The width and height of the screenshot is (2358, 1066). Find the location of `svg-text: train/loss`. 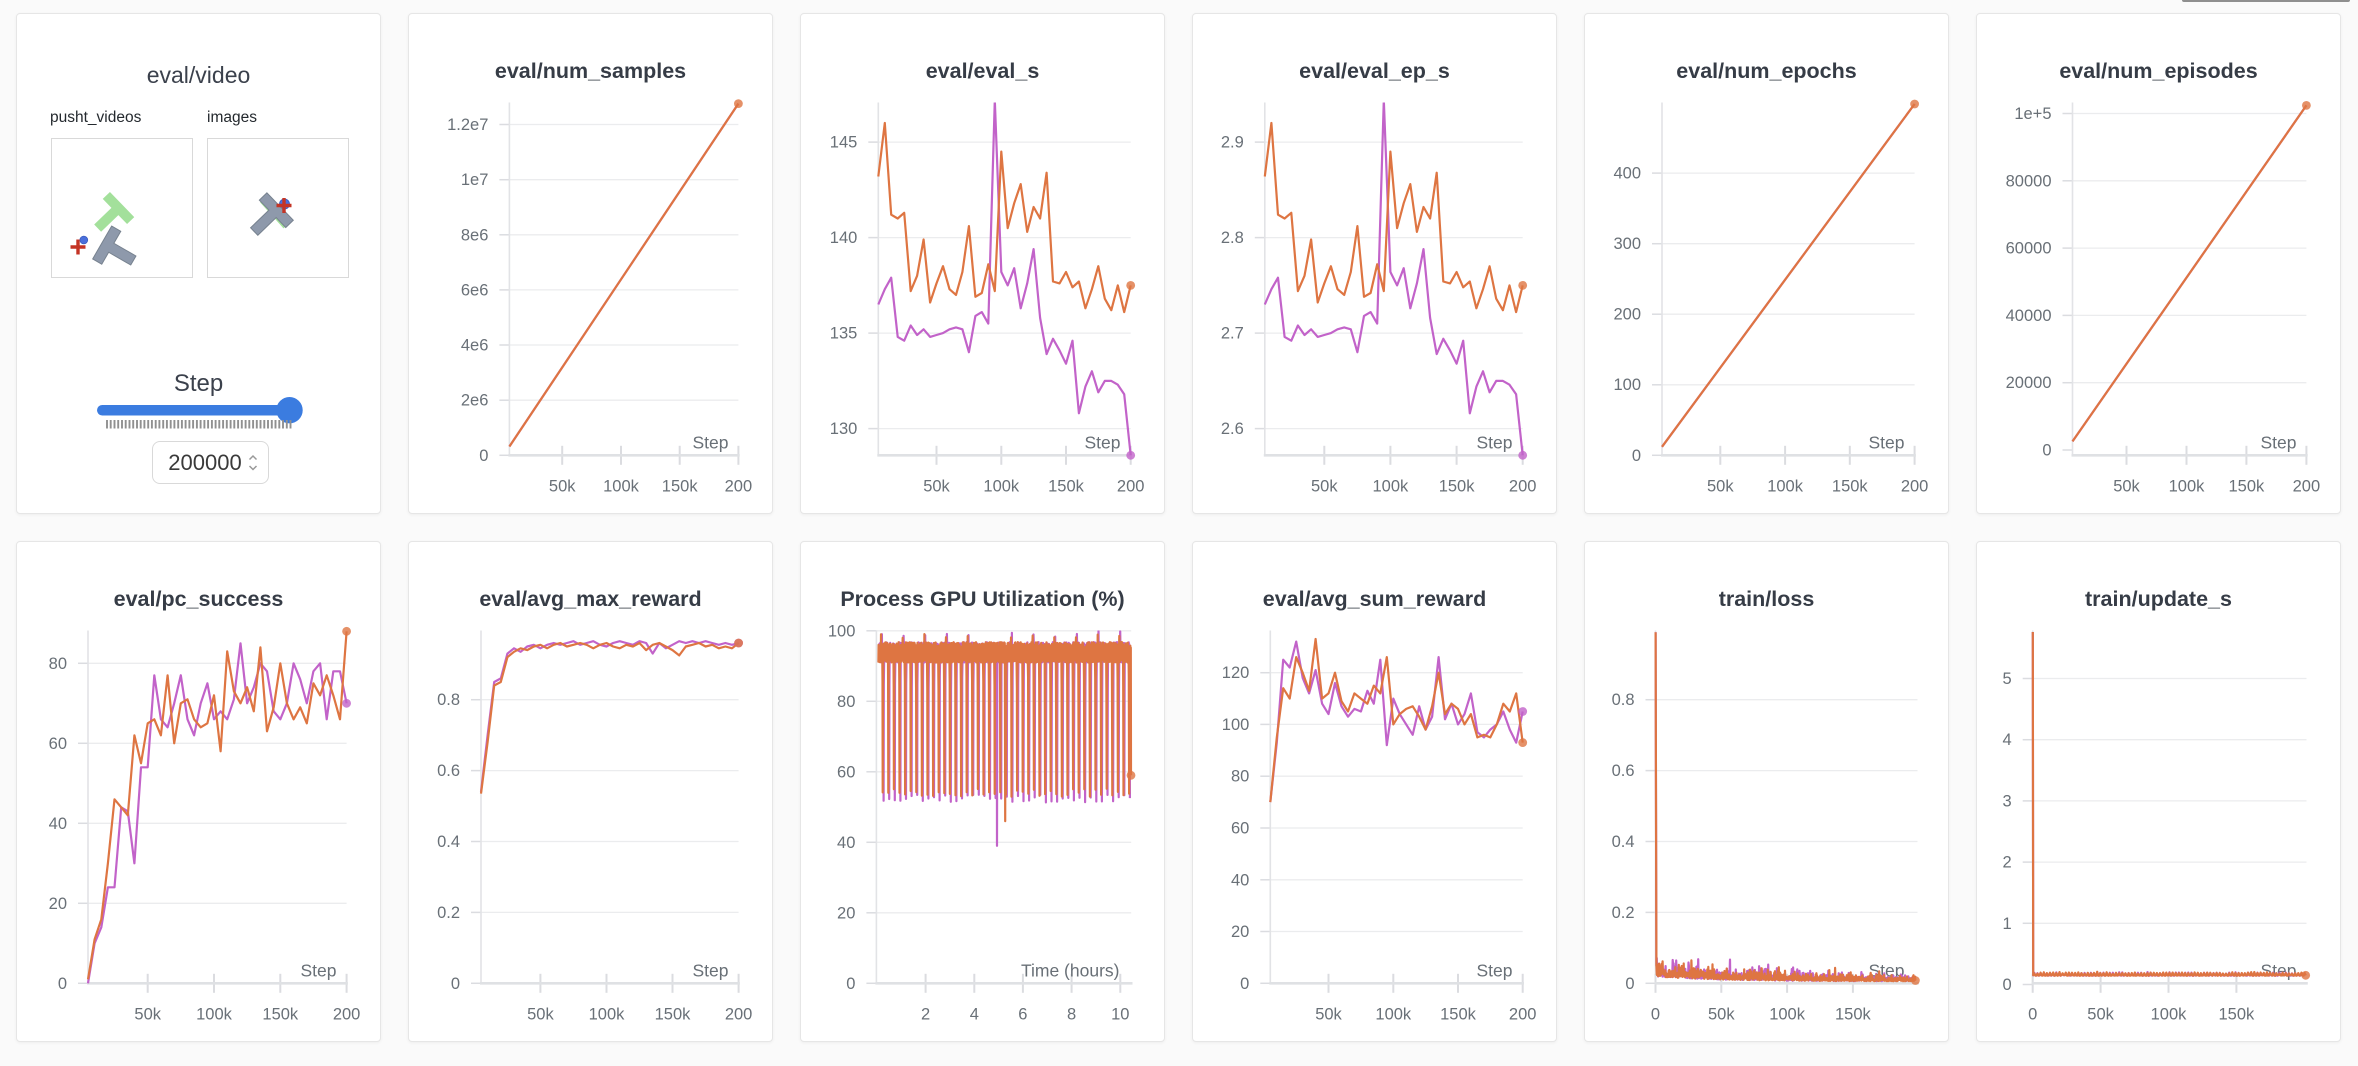

svg-text: train/loss is located at coordinates (1767, 599).